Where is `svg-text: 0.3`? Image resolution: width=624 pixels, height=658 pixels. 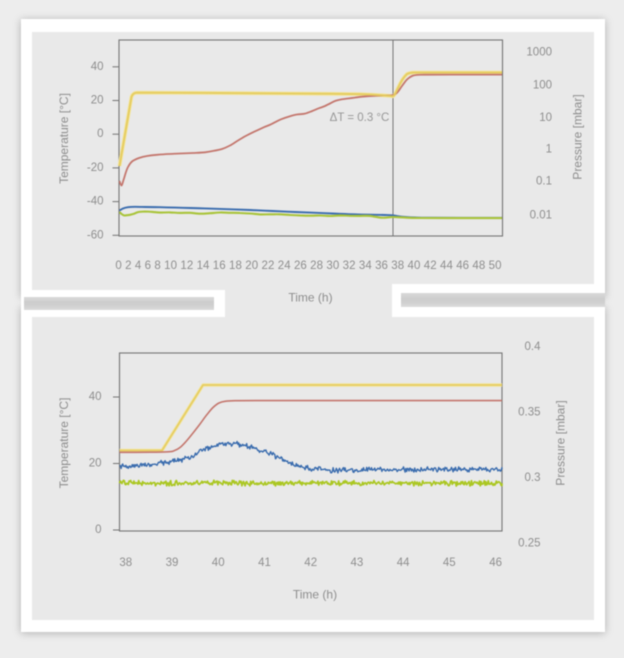
svg-text: 0.3 is located at coordinates (533, 478).